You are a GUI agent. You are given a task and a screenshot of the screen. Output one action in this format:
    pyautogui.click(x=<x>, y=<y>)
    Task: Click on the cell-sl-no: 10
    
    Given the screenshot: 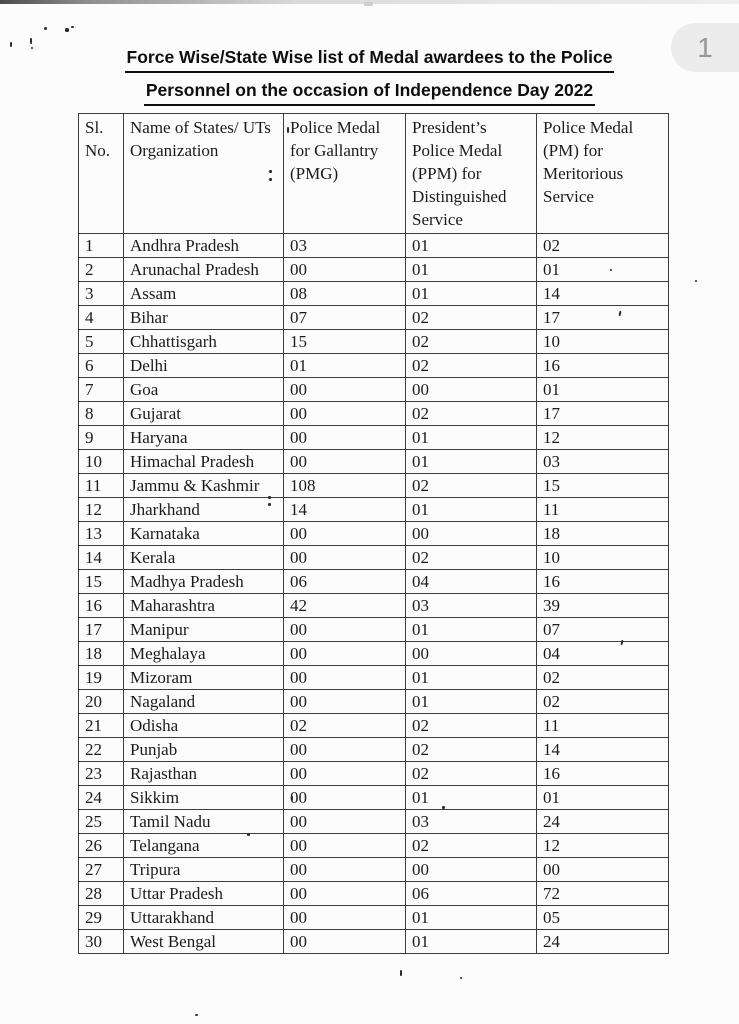 What is the action you would take?
    pyautogui.click(x=101, y=461)
    